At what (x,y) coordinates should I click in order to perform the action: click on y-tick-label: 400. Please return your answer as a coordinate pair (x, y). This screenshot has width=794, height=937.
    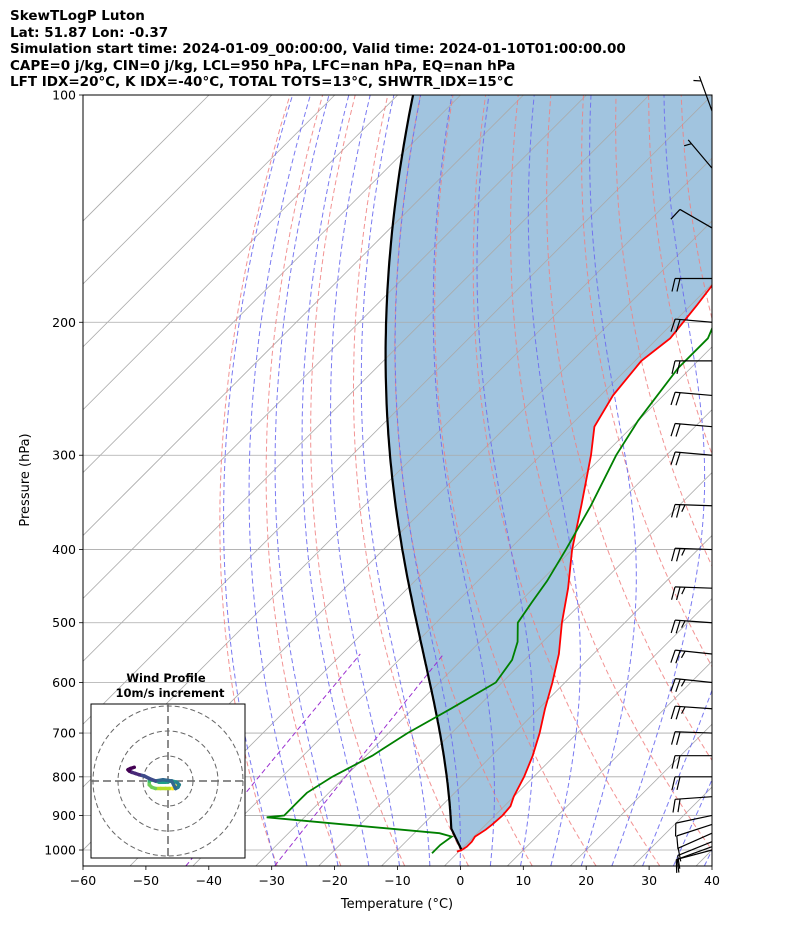
    Looking at the image, I should click on (64, 549).